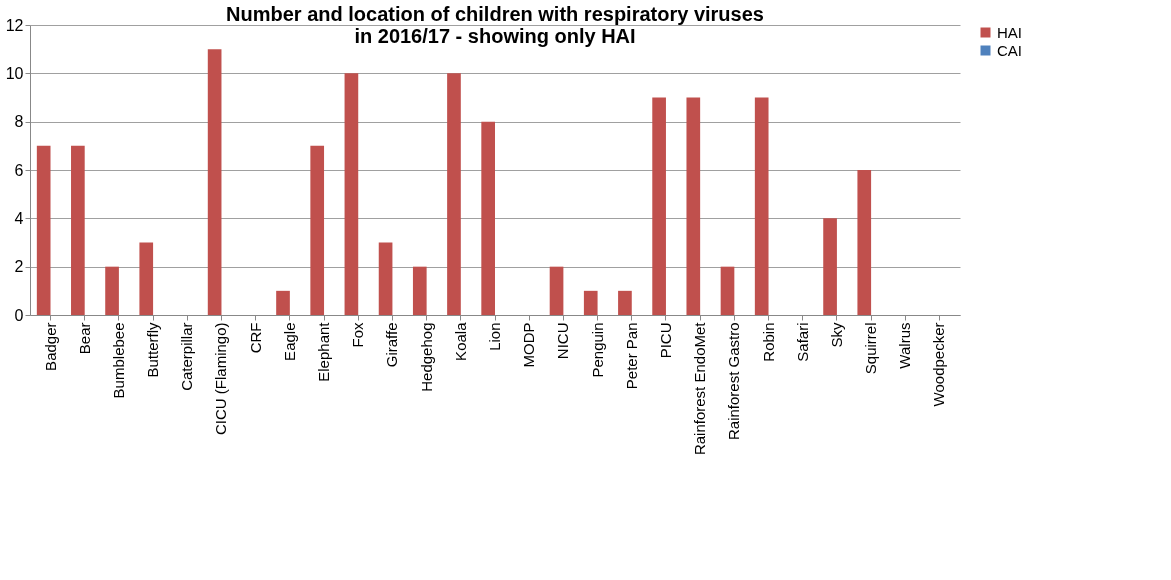 The height and width of the screenshot is (580, 1171). What do you see at coordinates (460, 341) in the screenshot?
I see `x-tick-label: Koala` at bounding box center [460, 341].